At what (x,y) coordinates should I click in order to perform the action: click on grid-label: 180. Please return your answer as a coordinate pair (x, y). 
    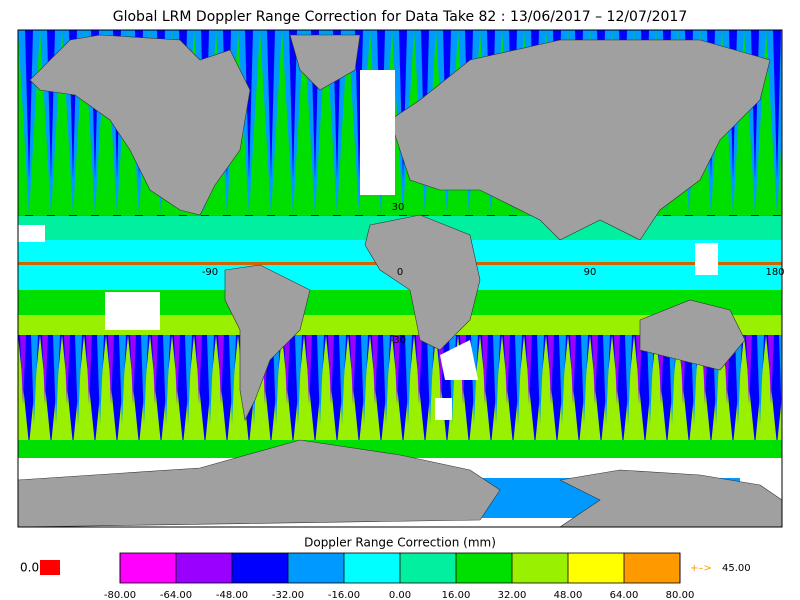
    Looking at the image, I should click on (774, 272).